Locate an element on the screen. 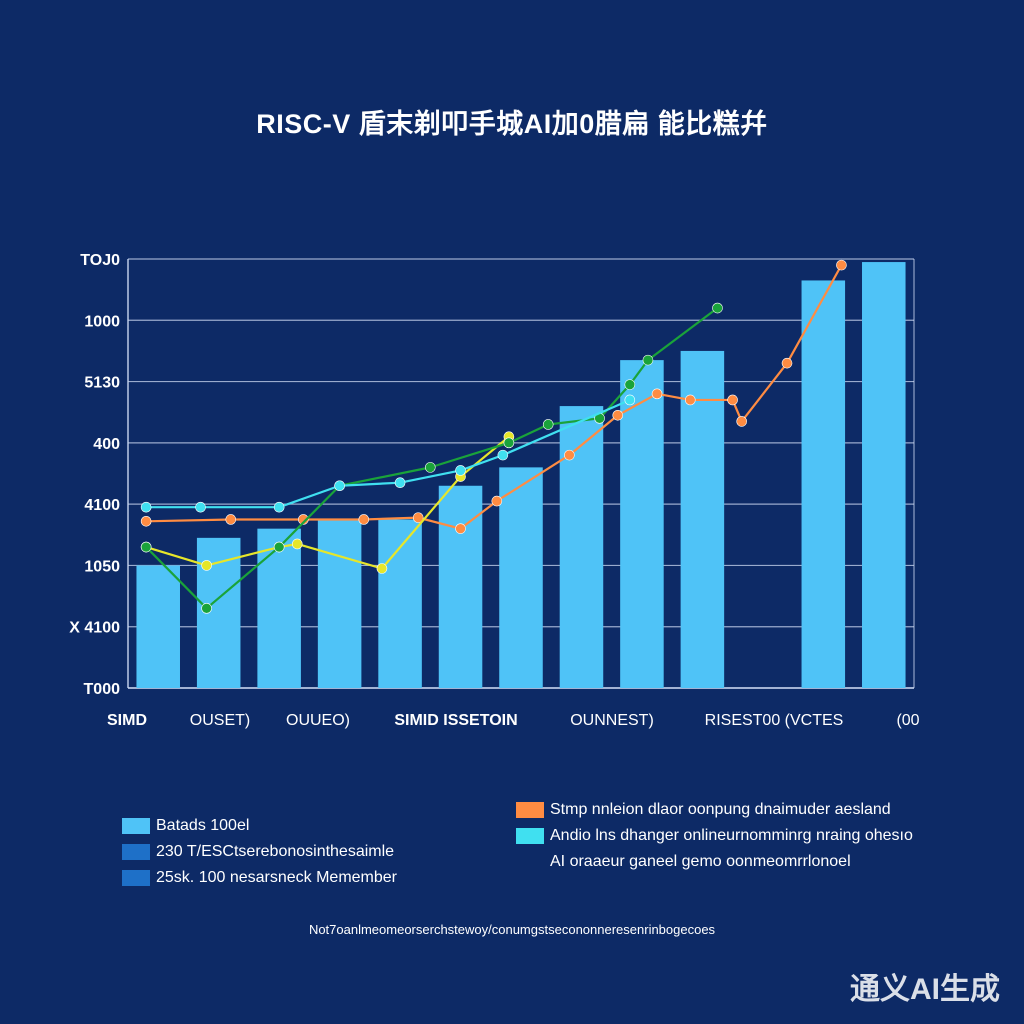  legend-entry: 230 T/ESCtserebonosinthesaimle is located at coordinates (259, 852).